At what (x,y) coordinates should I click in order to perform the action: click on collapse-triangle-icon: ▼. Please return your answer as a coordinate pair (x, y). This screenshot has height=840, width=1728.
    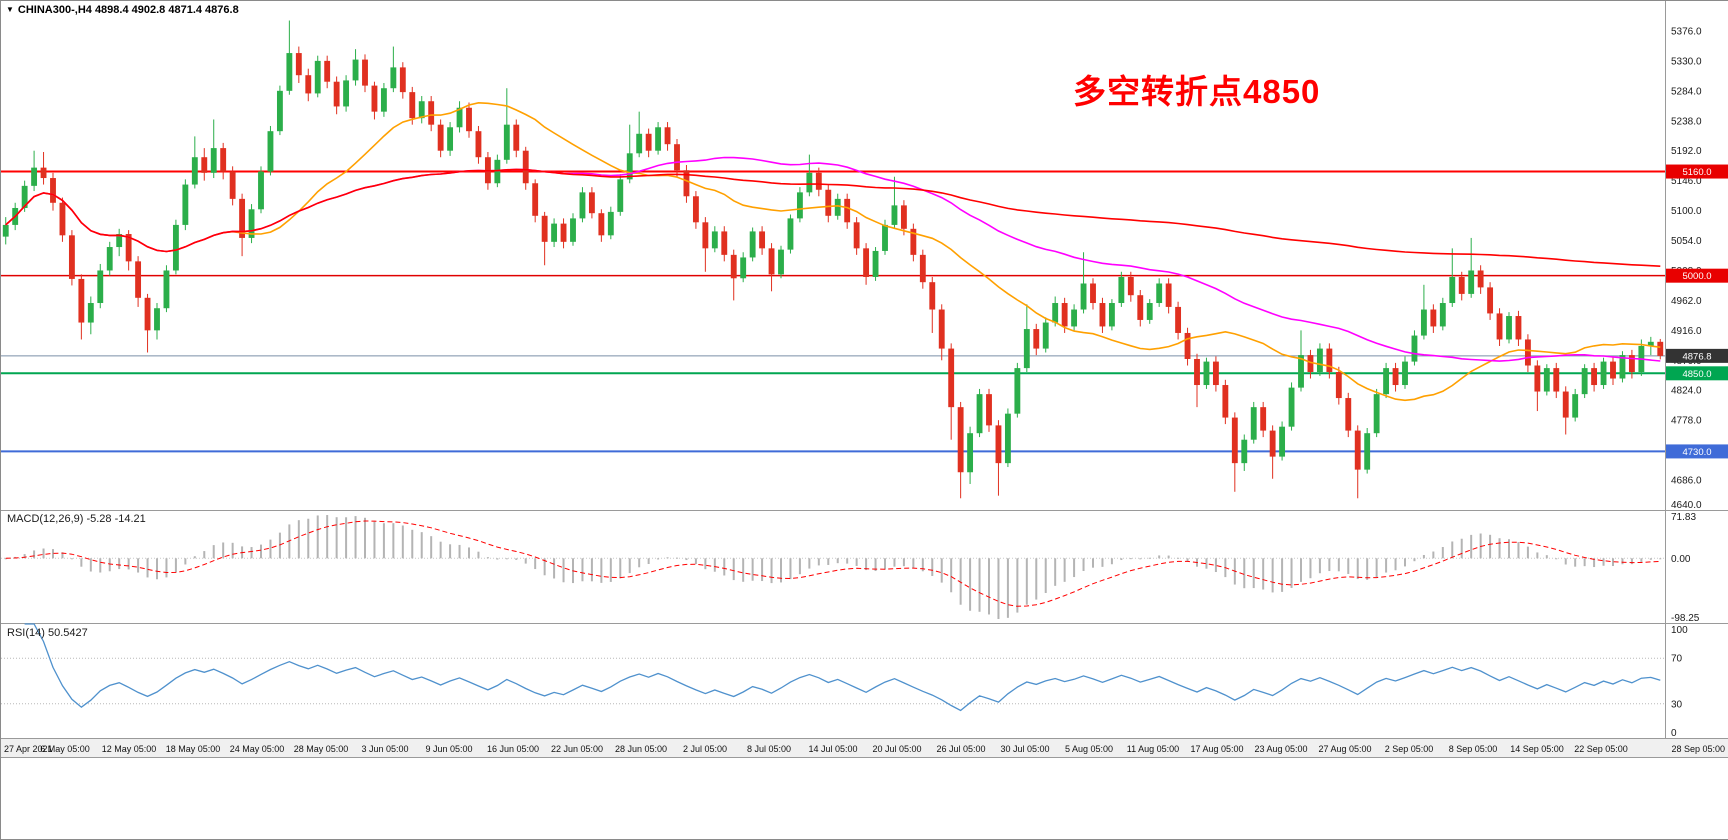
    Looking at the image, I should click on (10, 9).